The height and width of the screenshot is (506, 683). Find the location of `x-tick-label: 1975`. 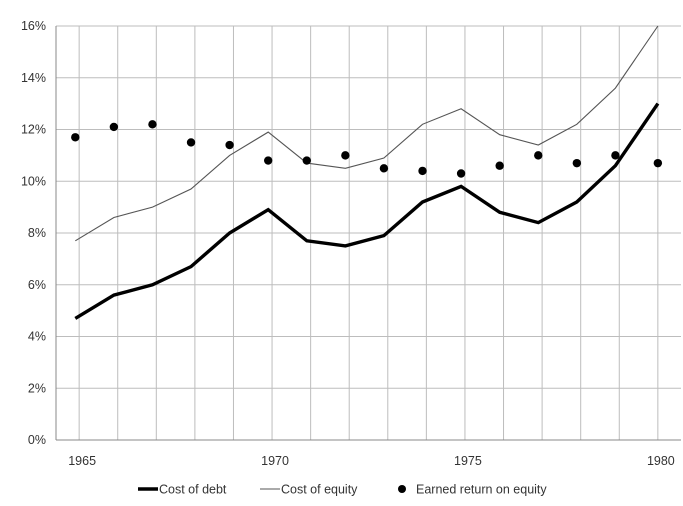

x-tick-label: 1975 is located at coordinates (468, 461).